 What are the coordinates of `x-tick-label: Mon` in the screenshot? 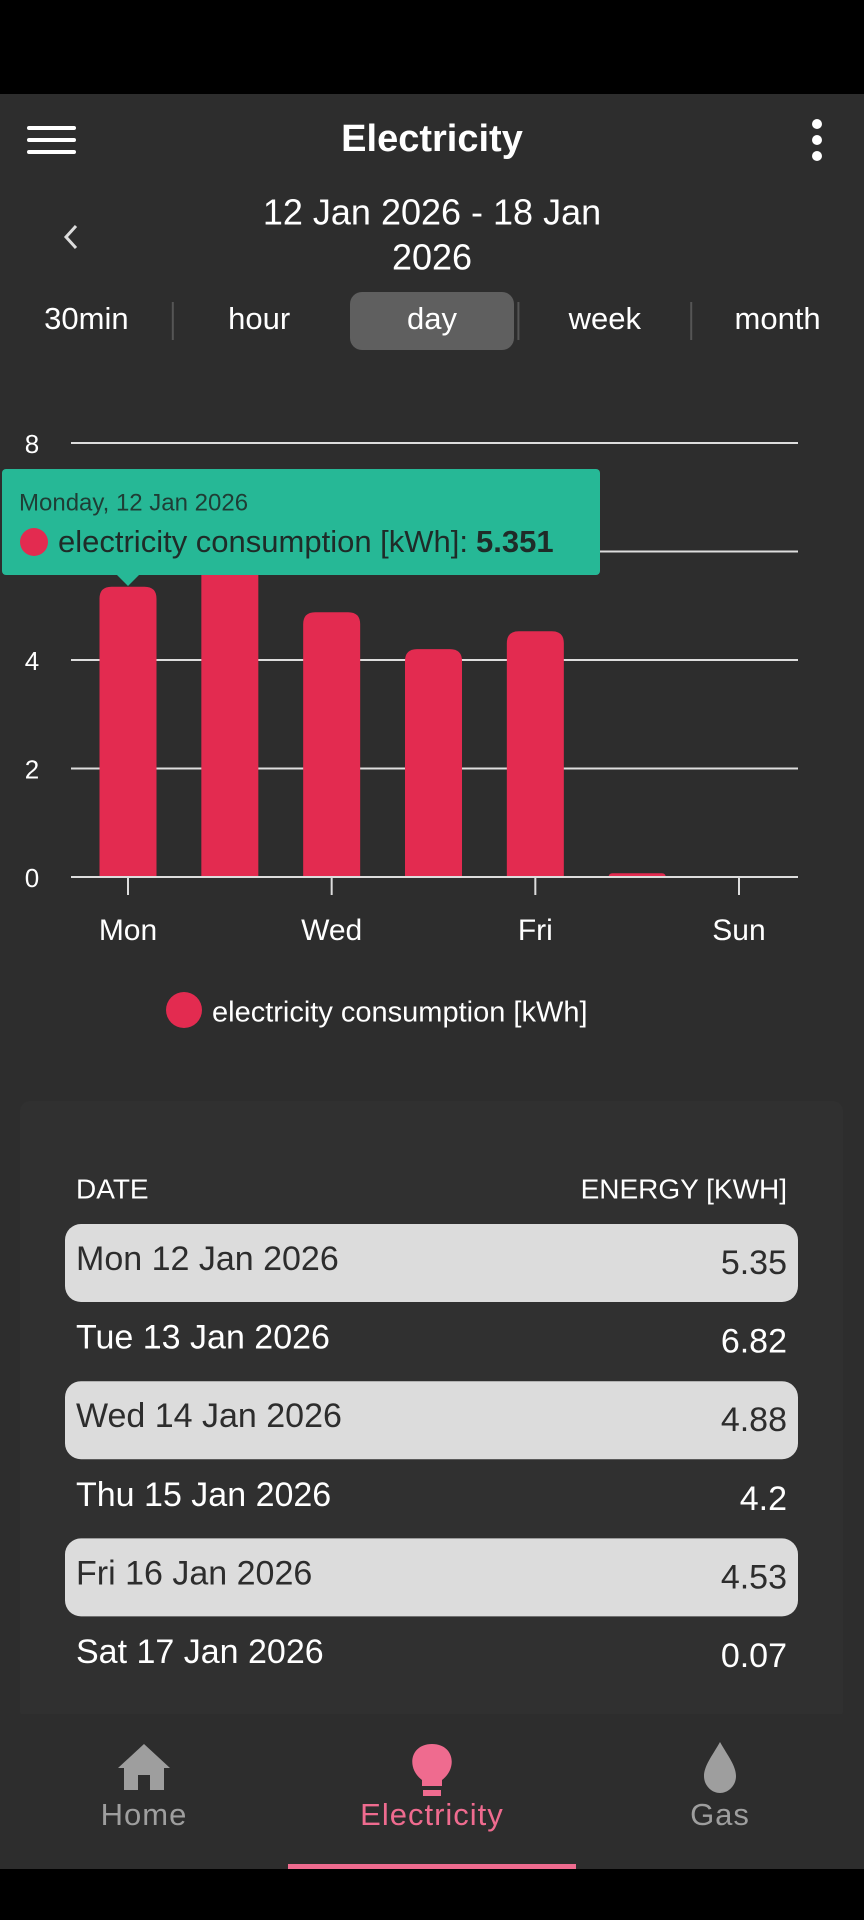 It's located at (128, 930).